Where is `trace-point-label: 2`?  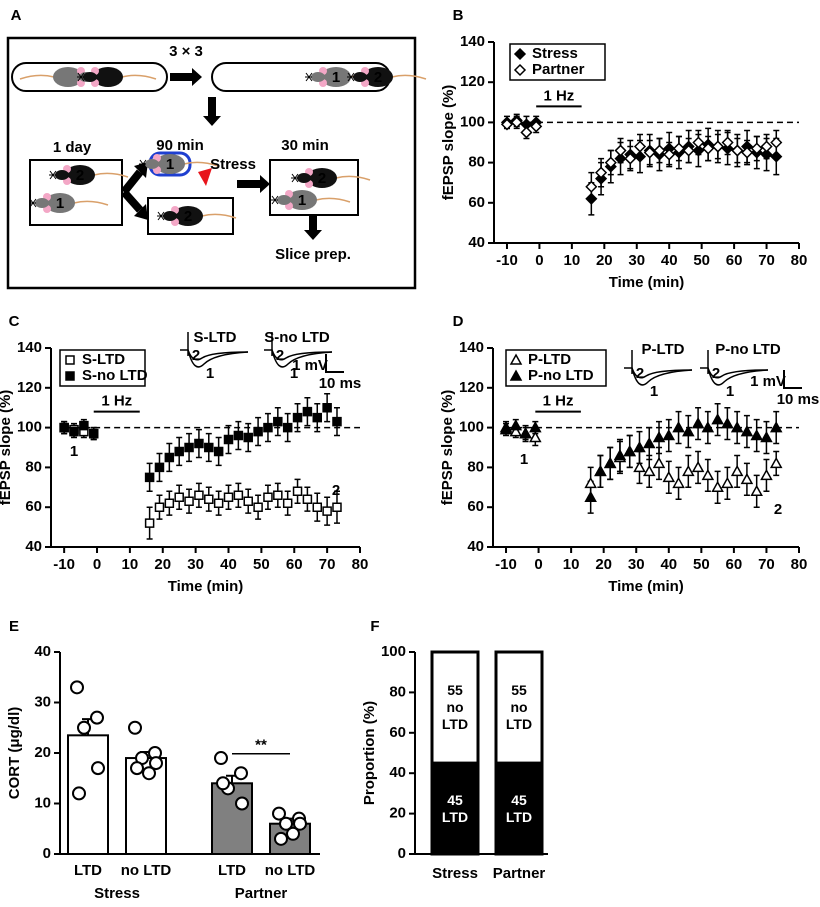 trace-point-label: 2 is located at coordinates (716, 373).